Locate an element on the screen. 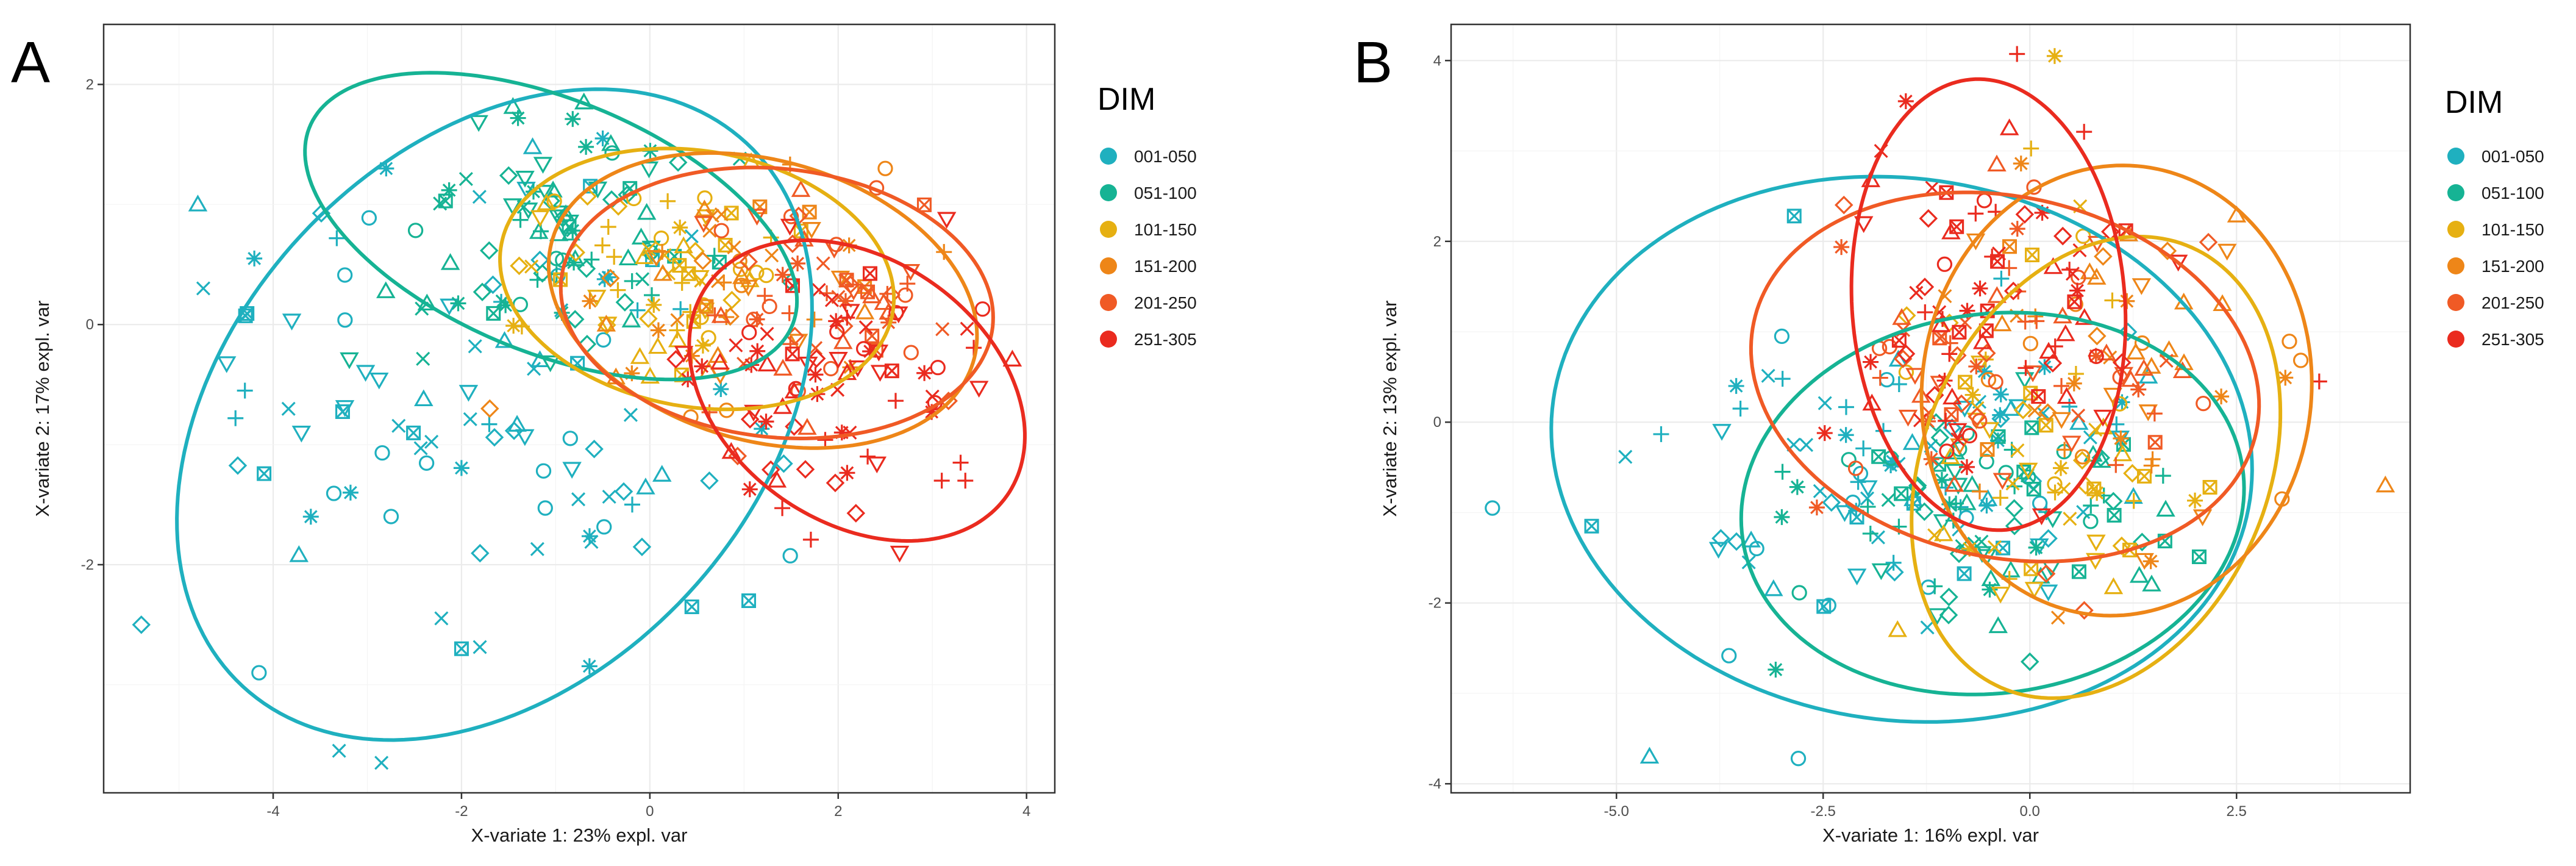  x-axis-title: X-variate 1: 16% expl. var is located at coordinates (1931, 835).